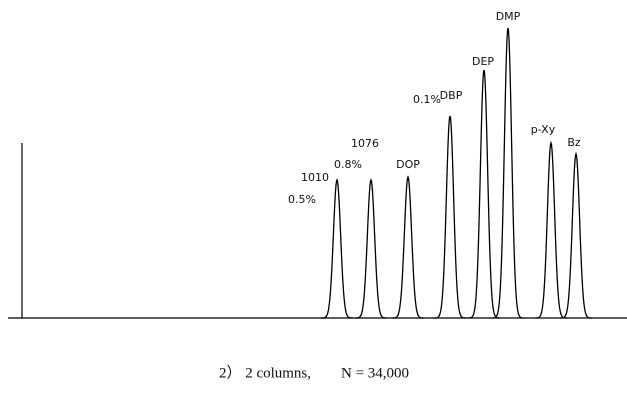 This screenshot has width=627, height=410. I want to click on peak-label: DOP, so click(408, 164).